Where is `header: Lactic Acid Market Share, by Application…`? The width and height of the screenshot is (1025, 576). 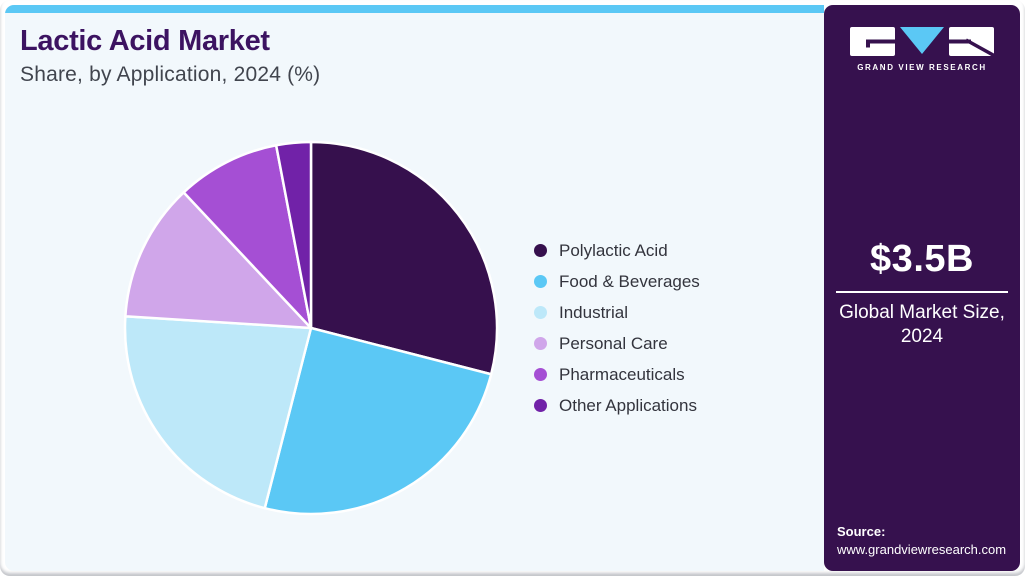 header: Lactic Acid Market Share, by Application… is located at coordinates (170, 56).